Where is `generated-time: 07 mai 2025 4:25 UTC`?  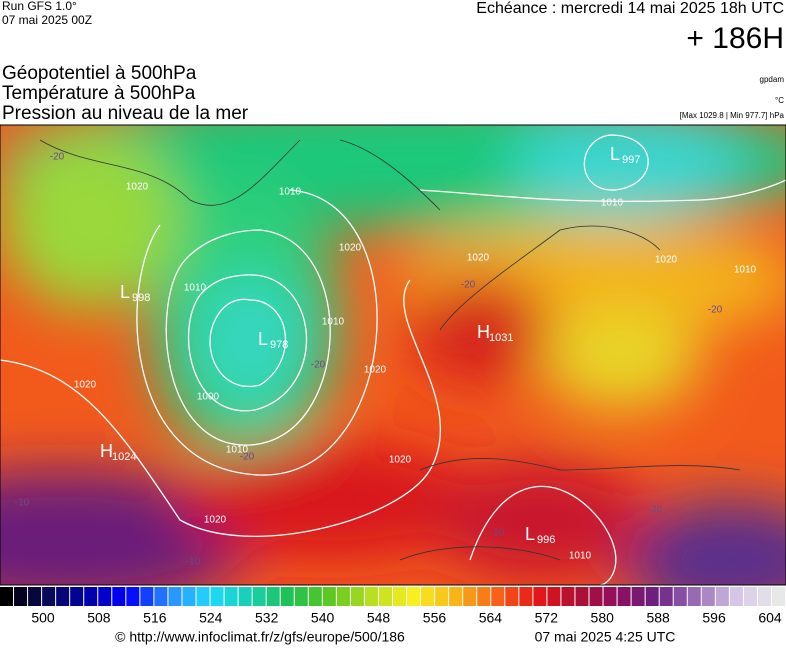
generated-time: 07 mai 2025 4:25 UTC is located at coordinates (605, 637).